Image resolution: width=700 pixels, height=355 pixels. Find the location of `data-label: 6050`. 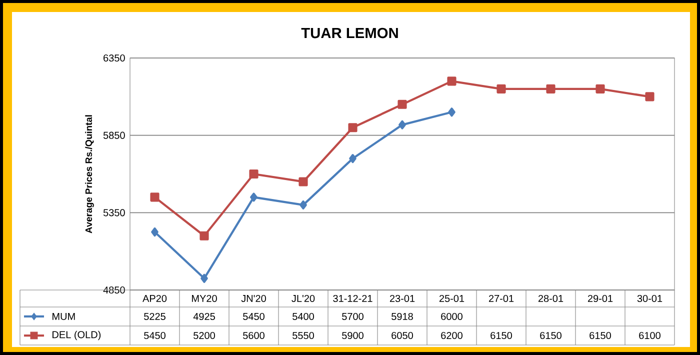

data-label: 6050 is located at coordinates (402, 336).